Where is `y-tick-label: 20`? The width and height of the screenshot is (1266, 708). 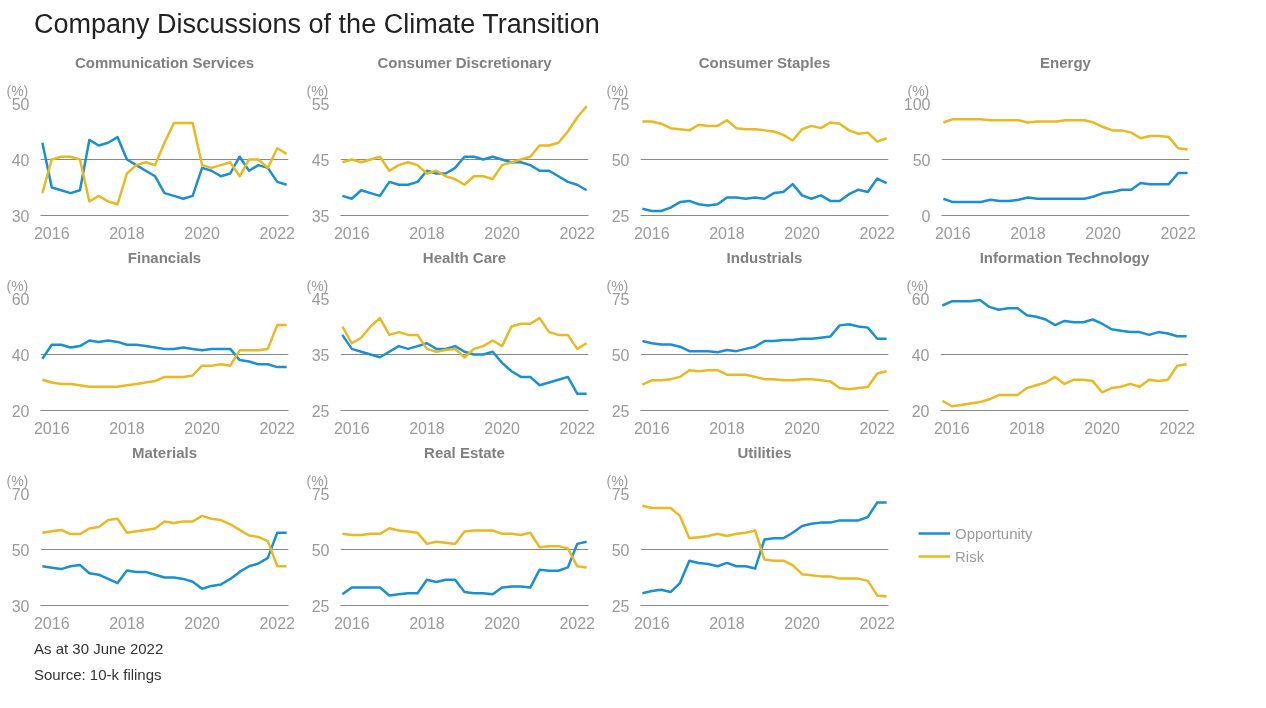 y-tick-label: 20 is located at coordinates (920, 411).